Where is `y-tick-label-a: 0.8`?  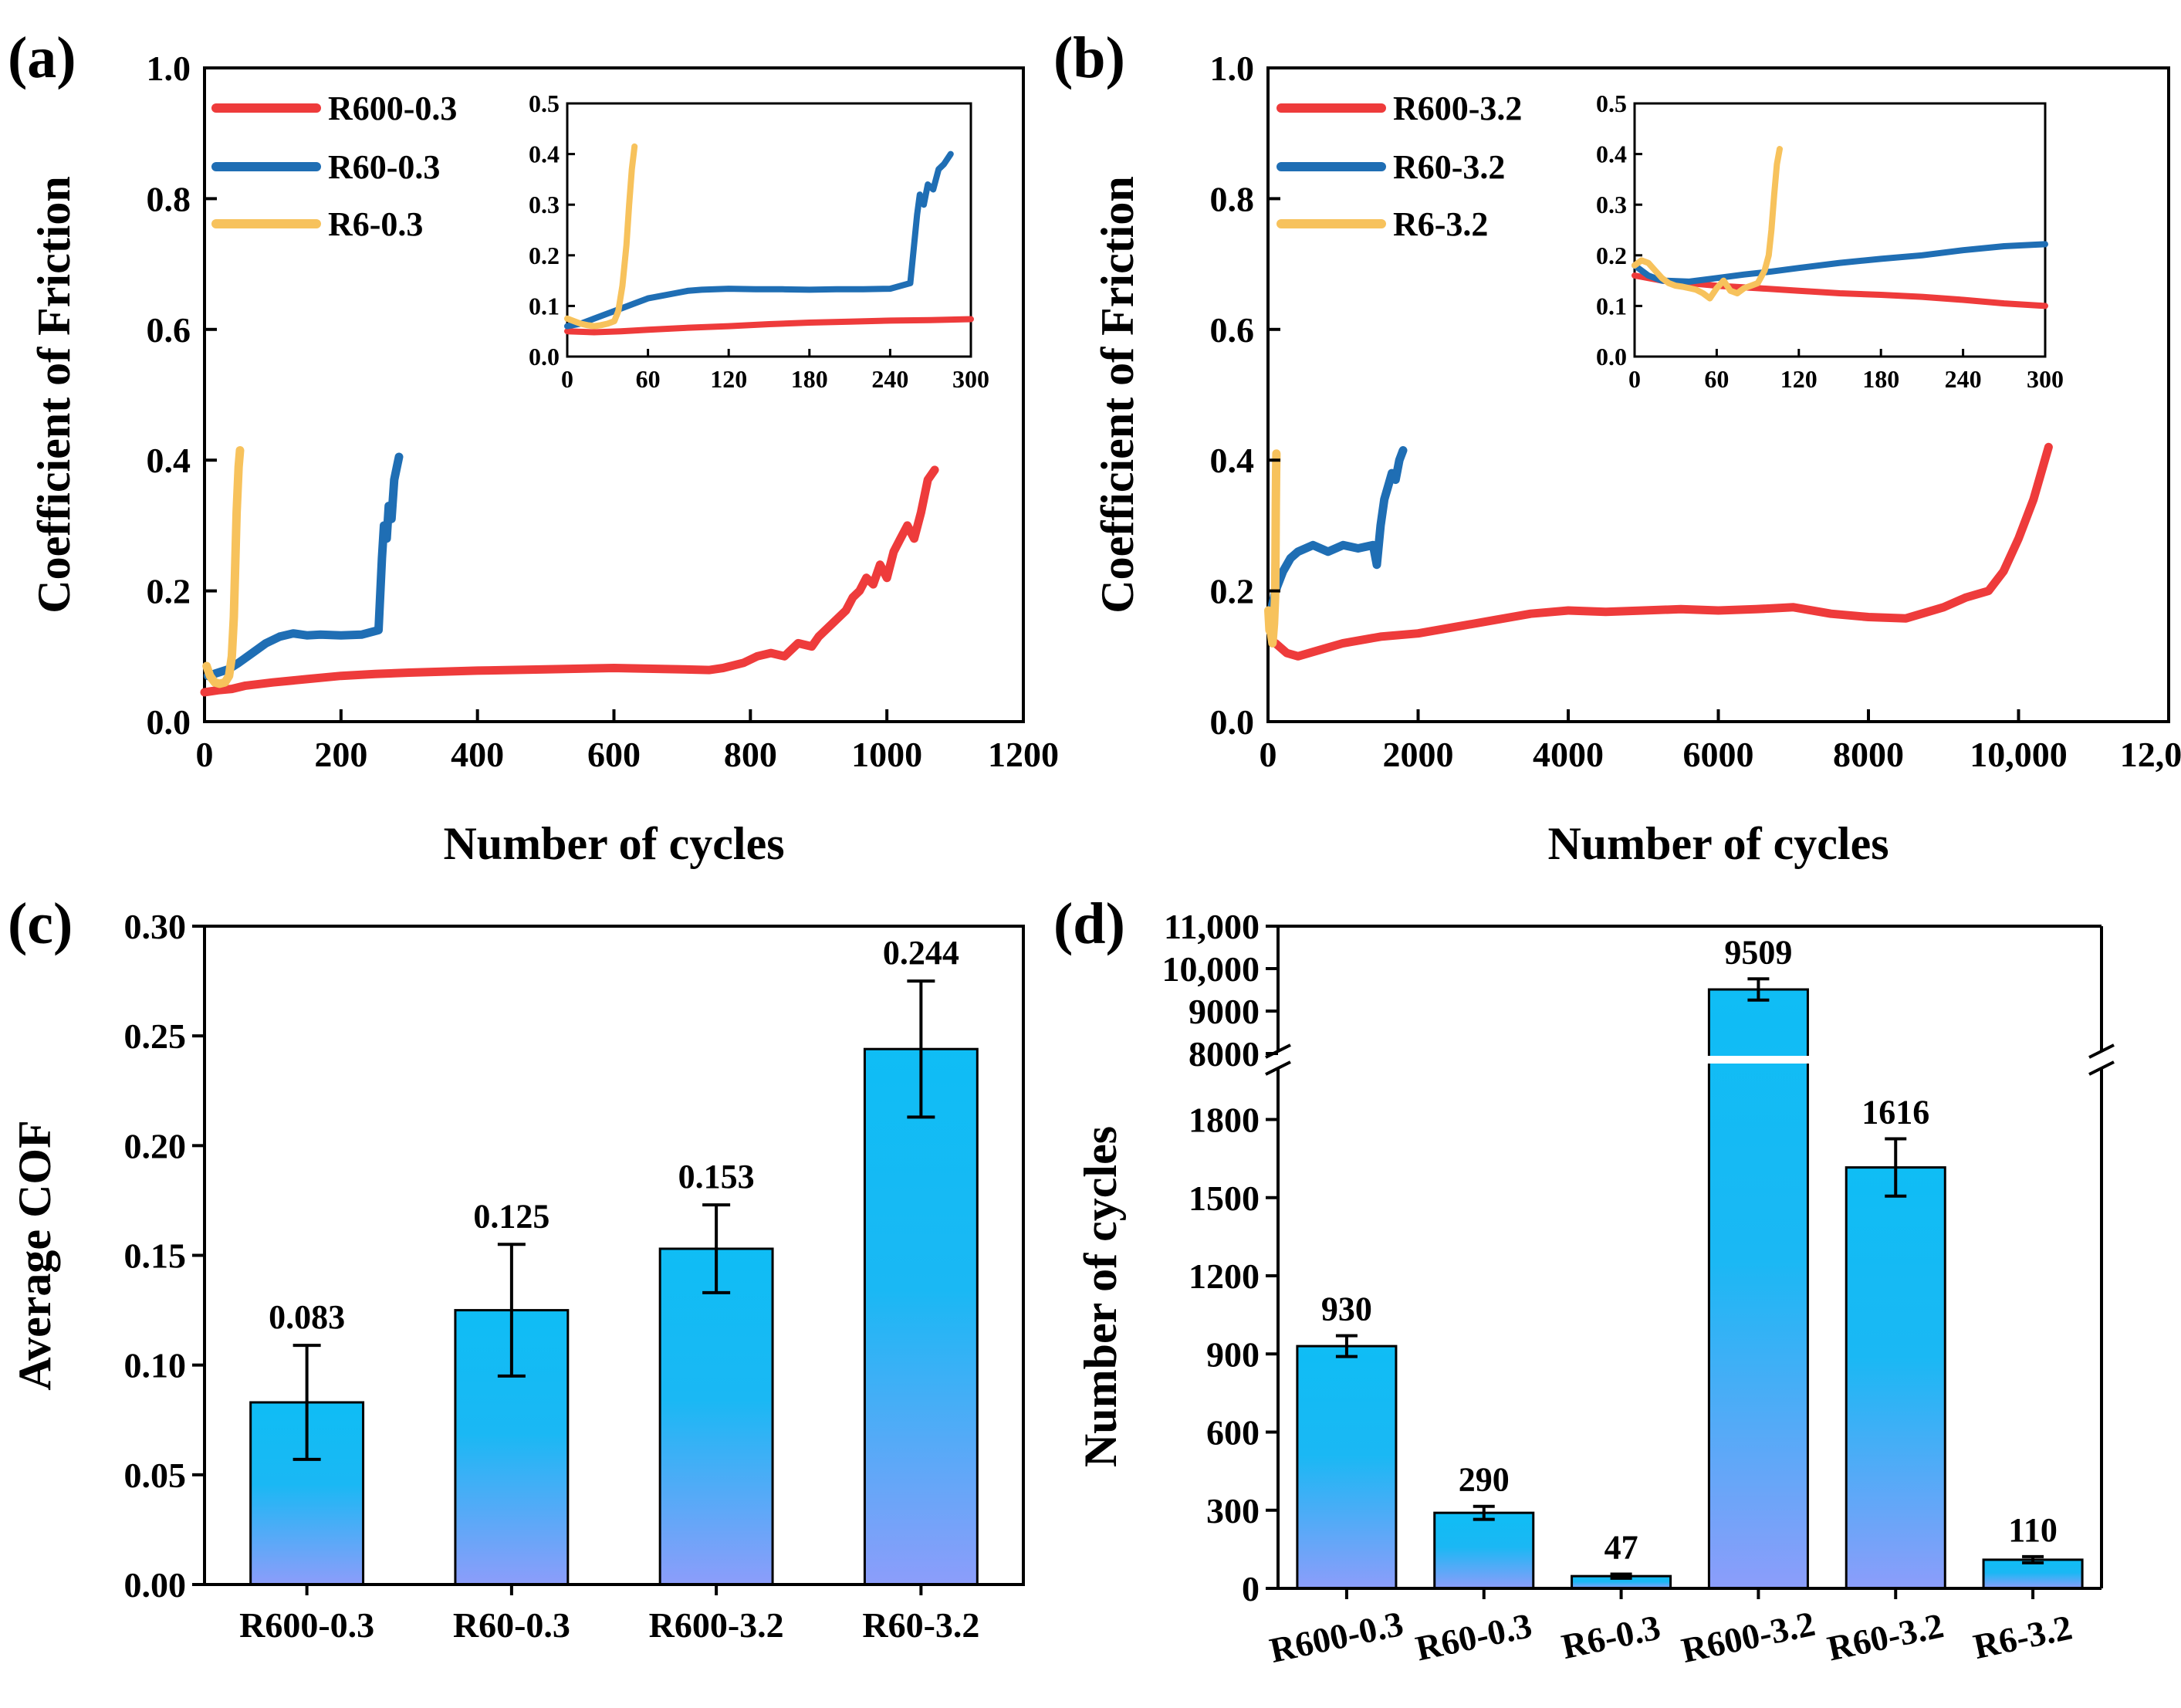 y-tick-label-a: 0.8 is located at coordinates (169, 198).